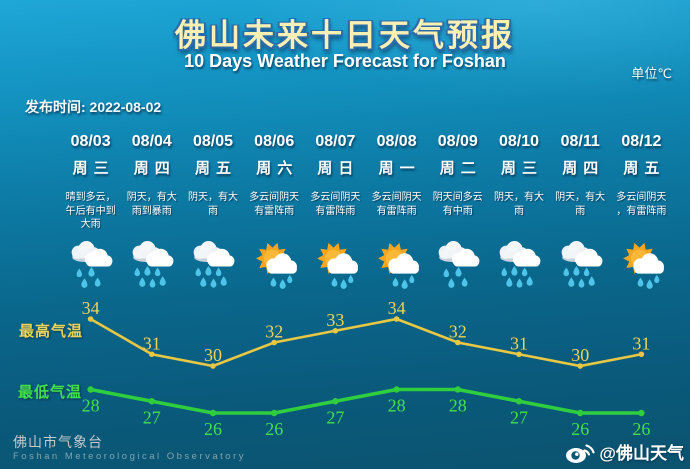 The width and height of the screenshot is (690, 469). I want to click on min-temp-legend: 最低气温, so click(50, 392).